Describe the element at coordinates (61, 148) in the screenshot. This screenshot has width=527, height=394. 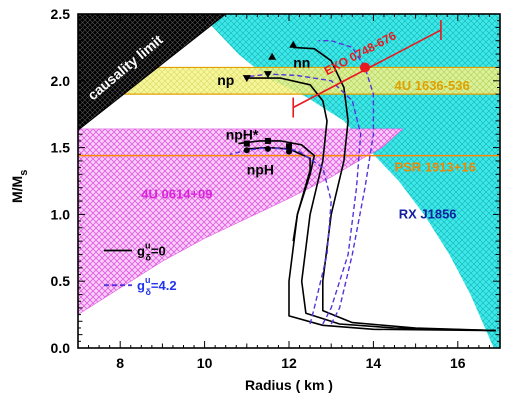
I see `y-tick-label-1.5: 1.5` at that location.